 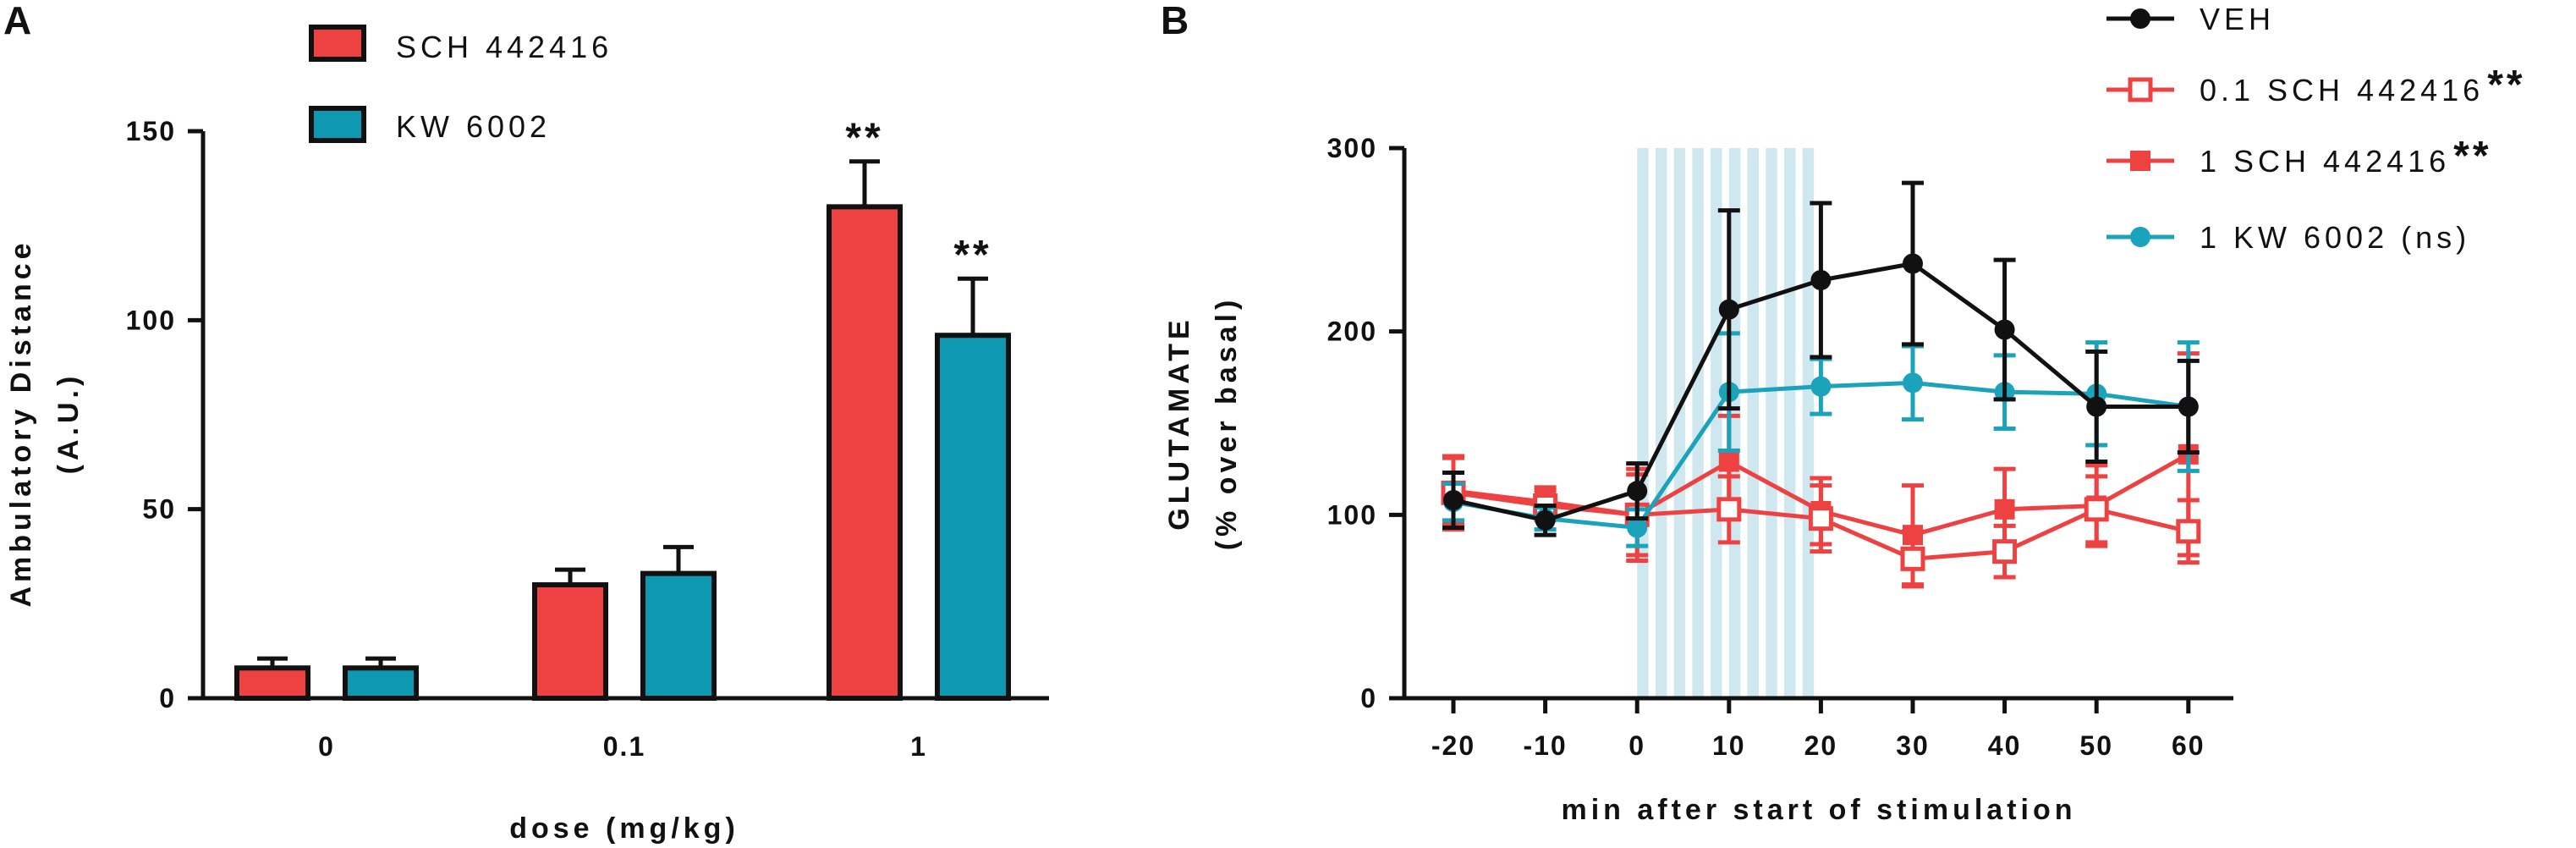 I want to click on y-tick-label: 150, so click(x=151, y=131).